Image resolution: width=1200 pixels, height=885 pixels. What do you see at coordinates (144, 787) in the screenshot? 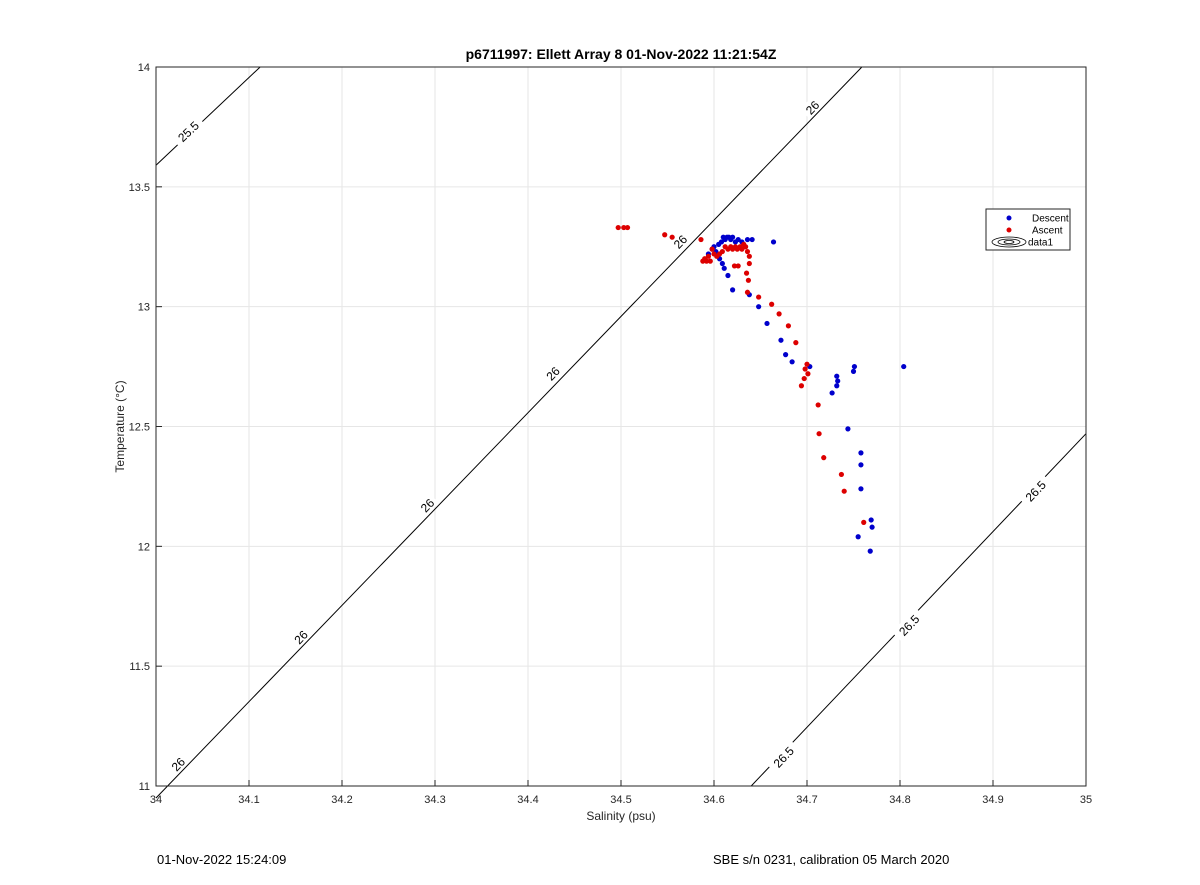
I see `y-tick-label: 11` at bounding box center [144, 787].